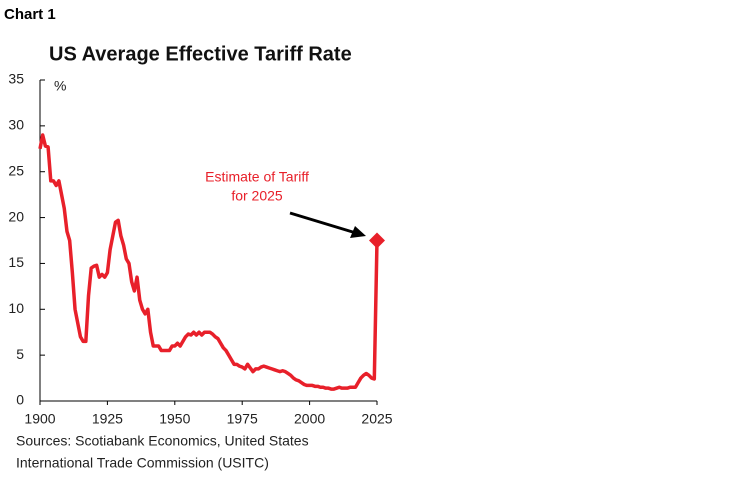  I want to click on y-tick-label: 15, so click(16, 262).